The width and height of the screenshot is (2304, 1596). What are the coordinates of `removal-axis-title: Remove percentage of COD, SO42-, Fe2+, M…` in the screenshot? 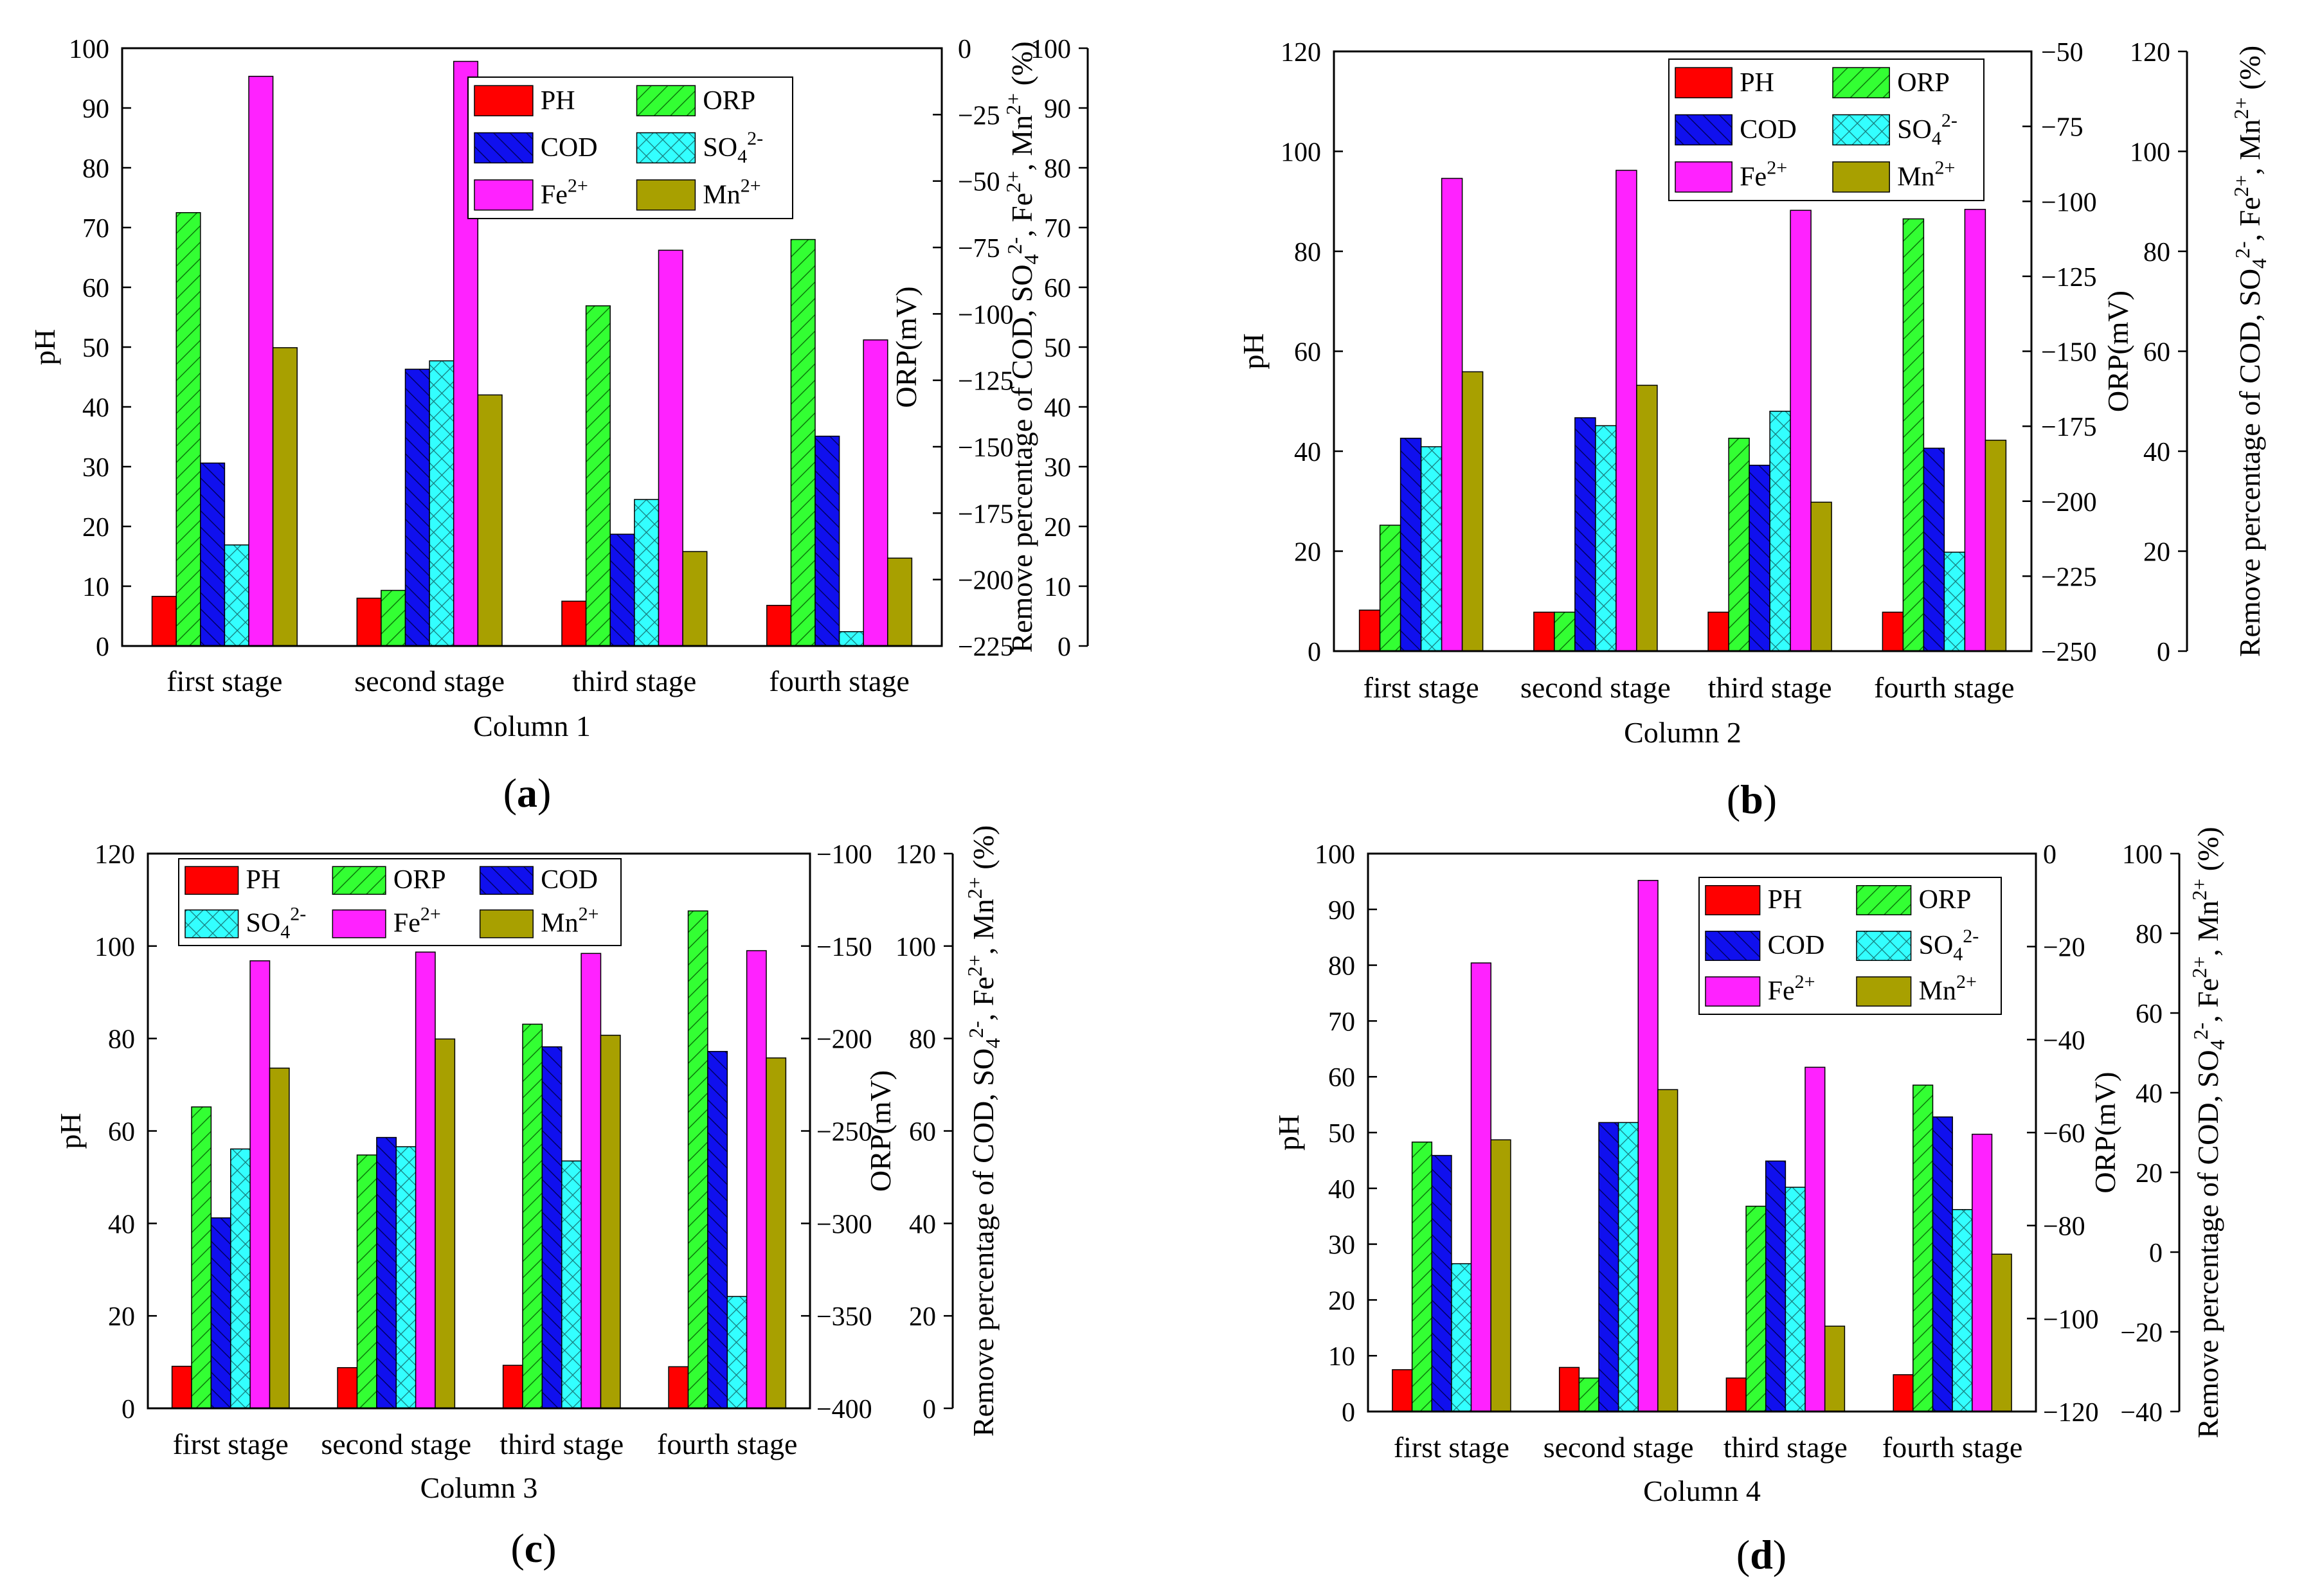 It's located at (984, 1131).